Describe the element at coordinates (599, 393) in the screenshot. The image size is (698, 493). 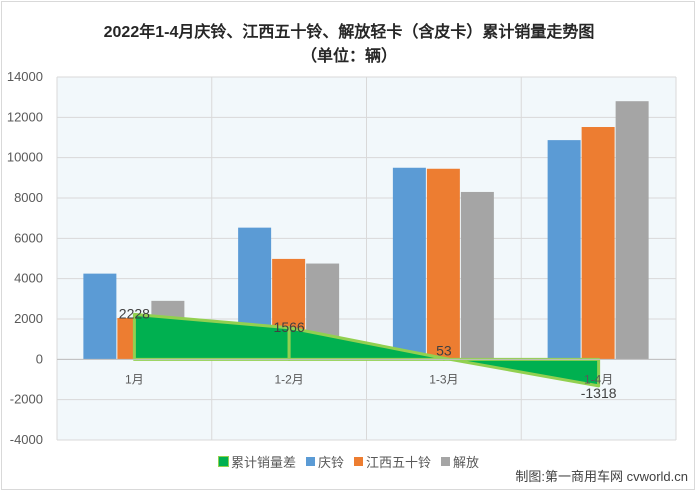
I see `data-label: -1318` at that location.